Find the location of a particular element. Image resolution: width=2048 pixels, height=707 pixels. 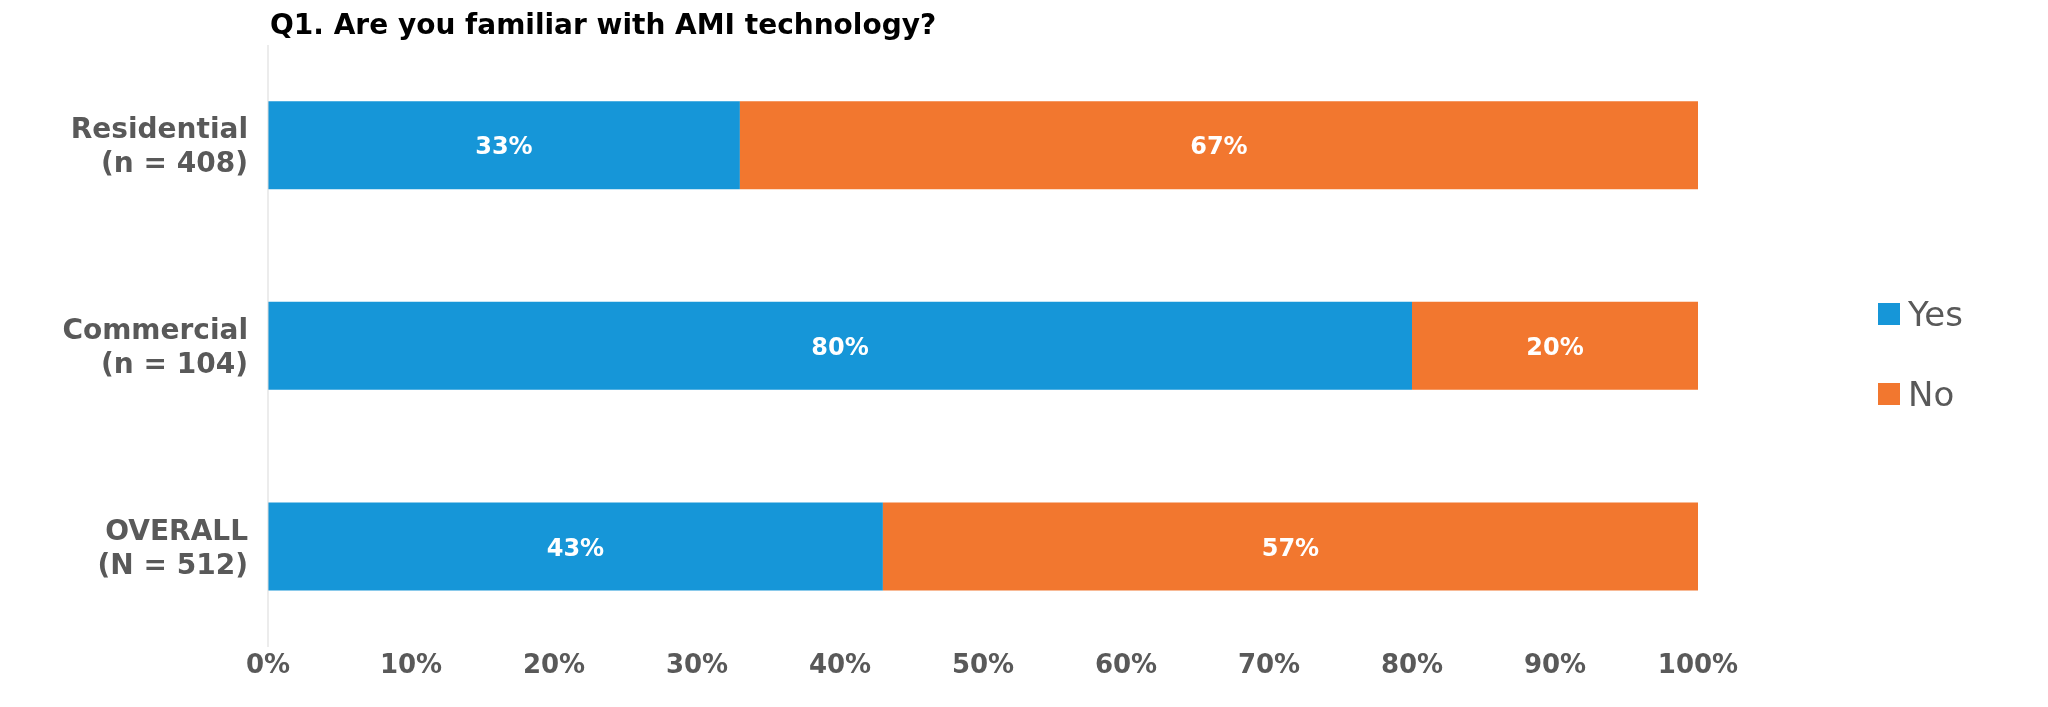

y-tick-label: Commercial (n = 104) is located at coordinates (155, 346).